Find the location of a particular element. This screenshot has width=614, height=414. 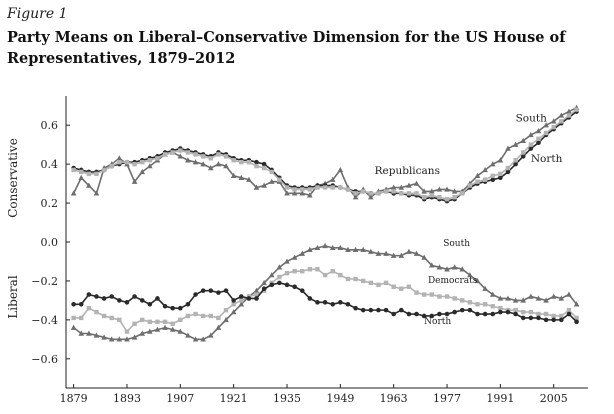

y-tick-label: −0.6 is located at coordinates (44, 359).